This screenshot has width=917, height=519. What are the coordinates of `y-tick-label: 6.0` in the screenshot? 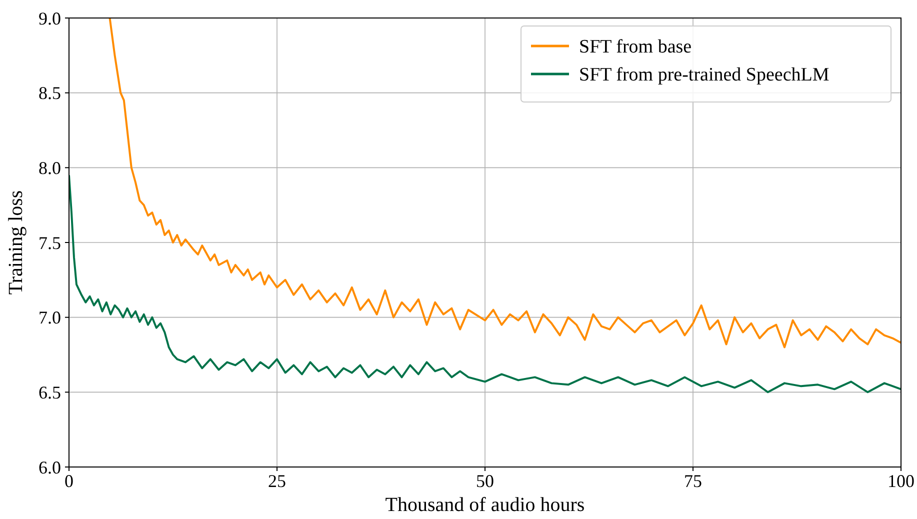 It's located at (49, 467).